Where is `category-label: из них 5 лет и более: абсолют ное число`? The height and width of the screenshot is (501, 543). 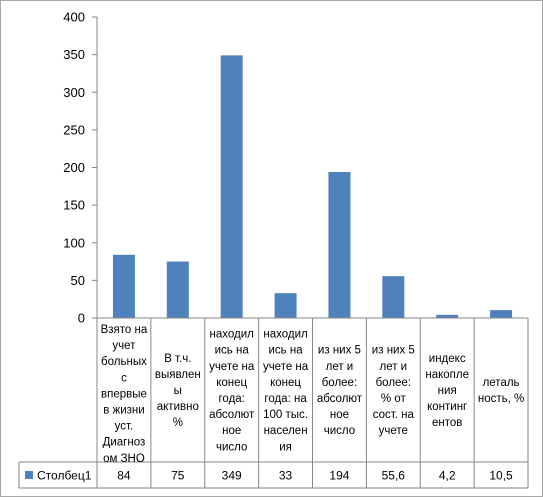
category-label: из них 5 лет и более: абсолют ное число is located at coordinates (340, 391).